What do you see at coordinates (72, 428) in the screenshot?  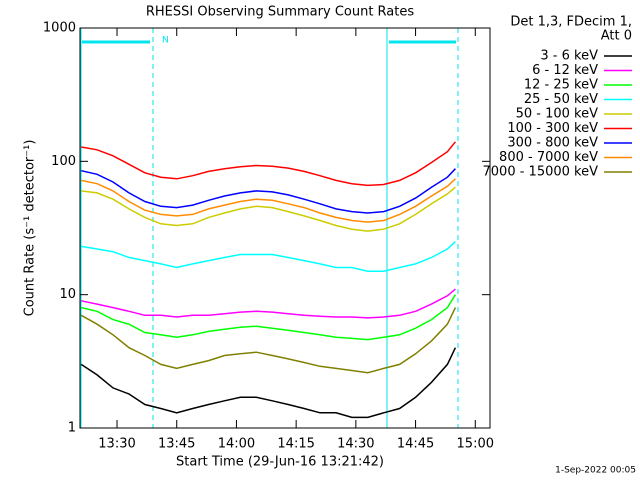 I see `y-tick-label: 1` at bounding box center [72, 428].